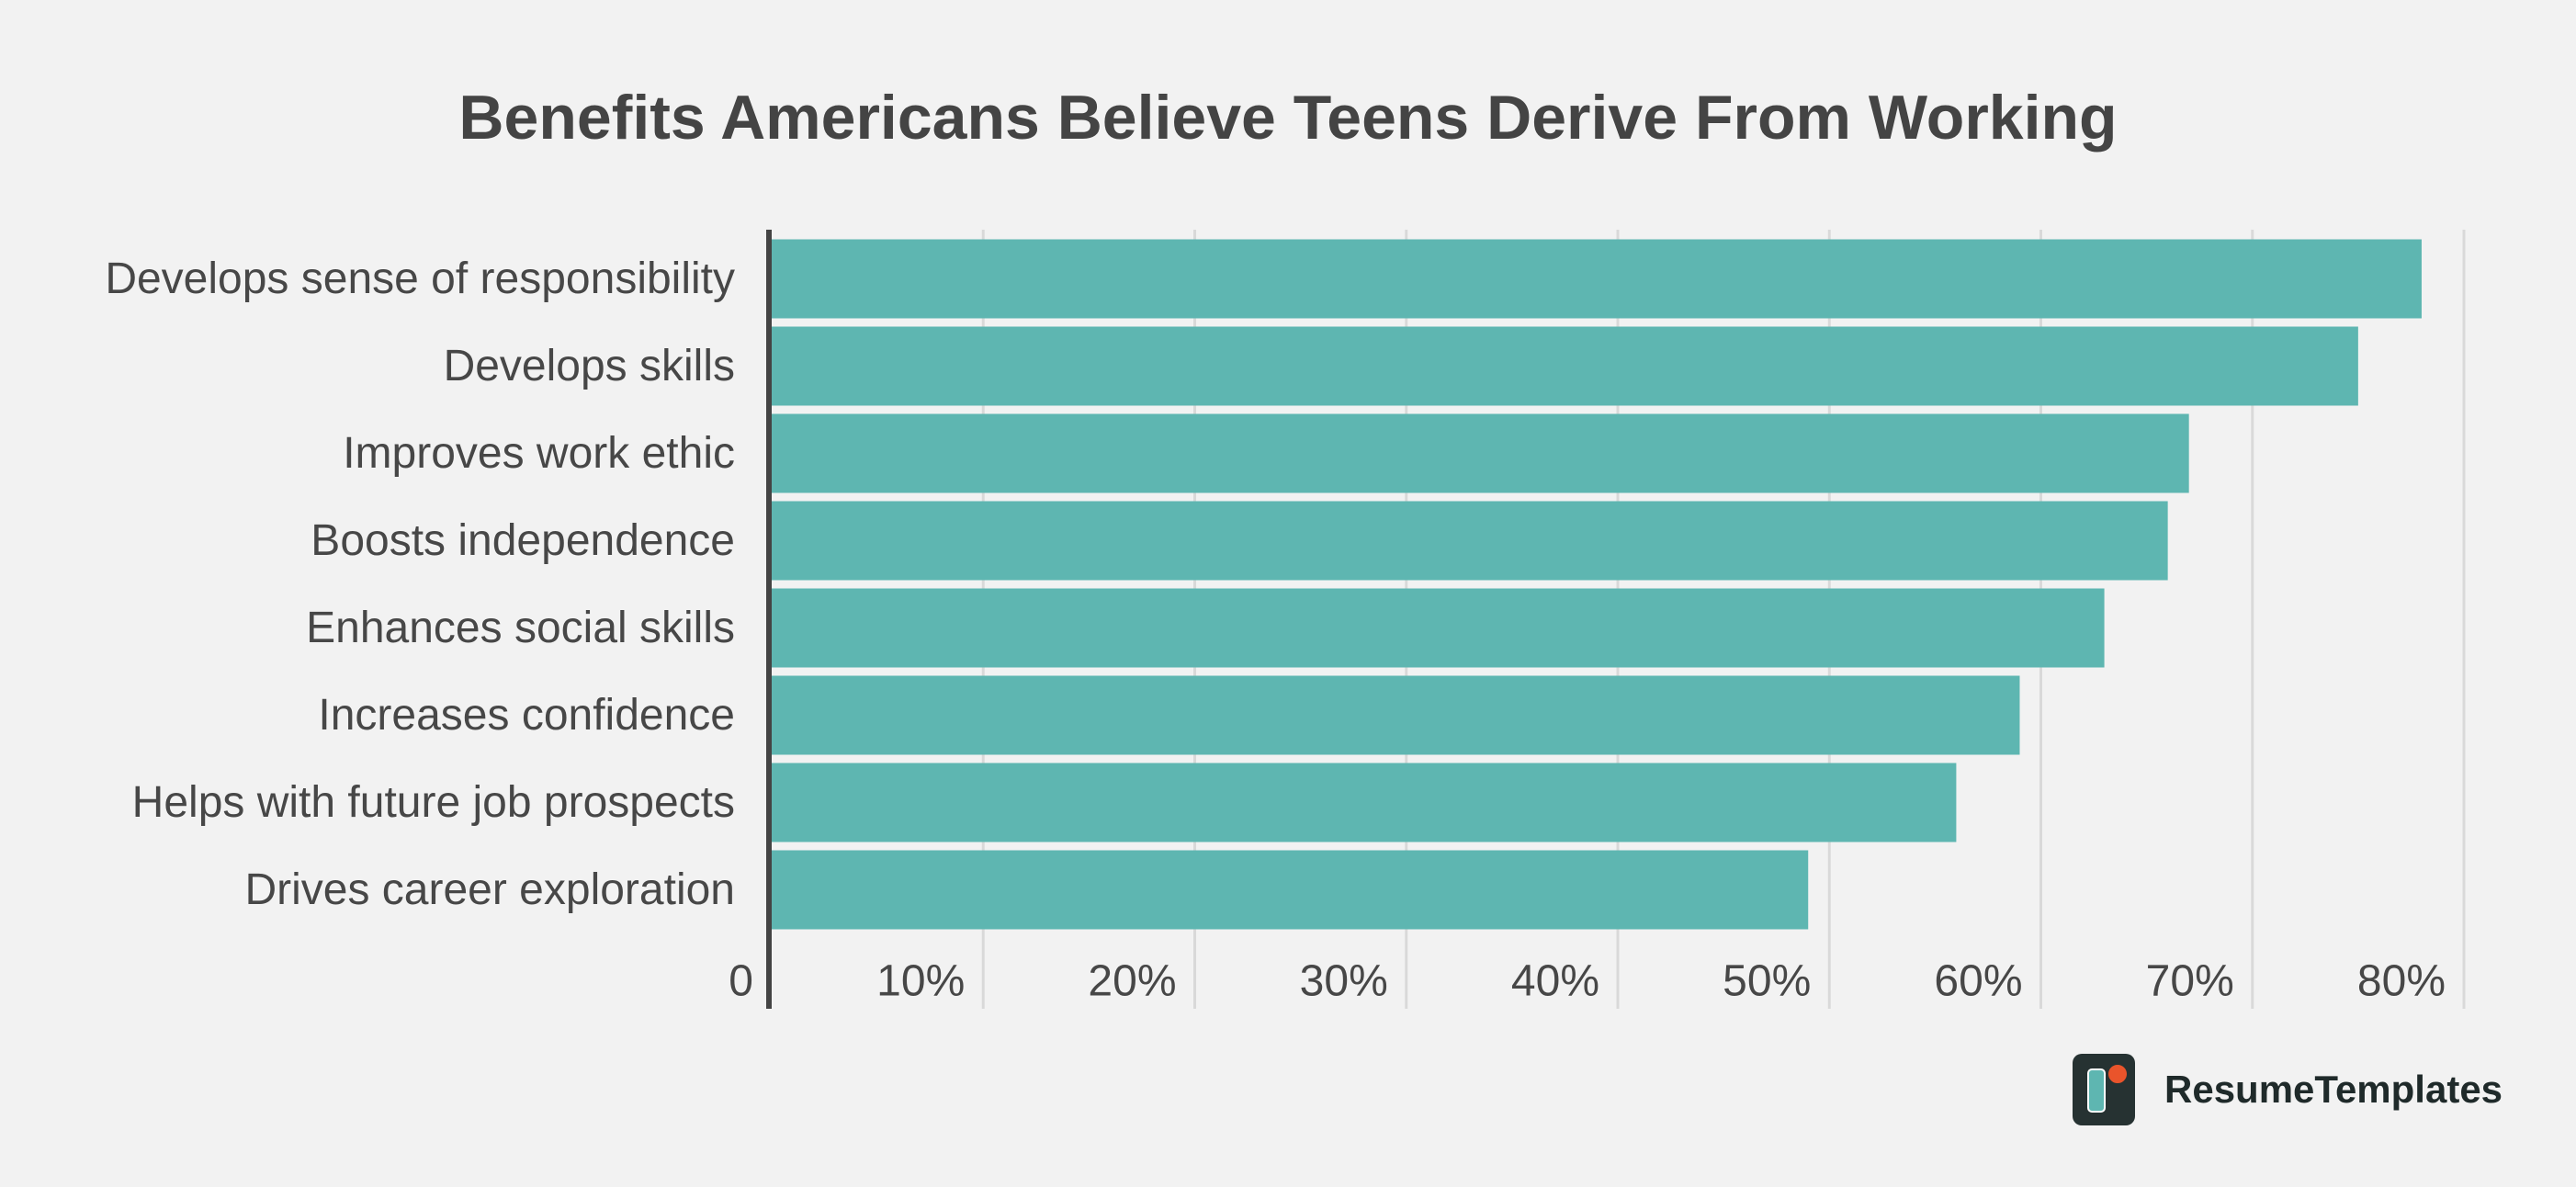  Describe the element at coordinates (520, 628) in the screenshot. I see `category-label-5: Enhances social skills` at that location.